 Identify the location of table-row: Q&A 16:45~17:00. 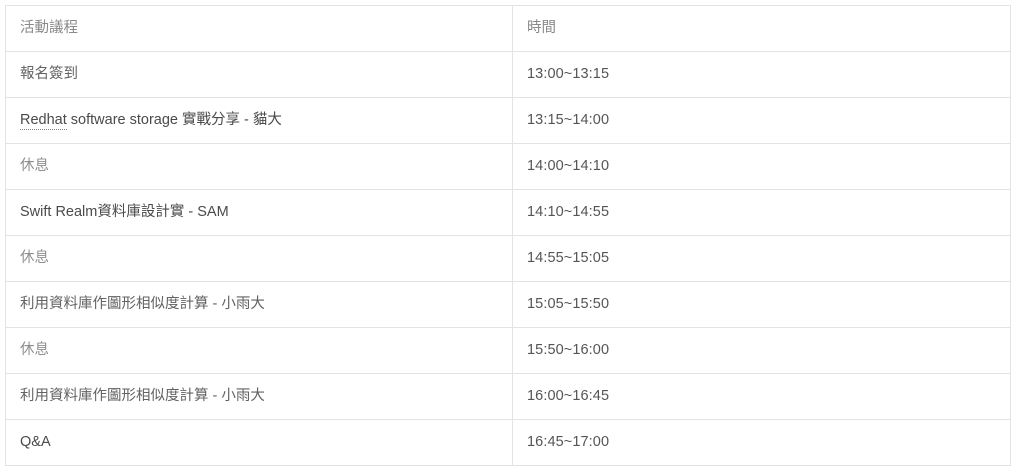
(508, 442).